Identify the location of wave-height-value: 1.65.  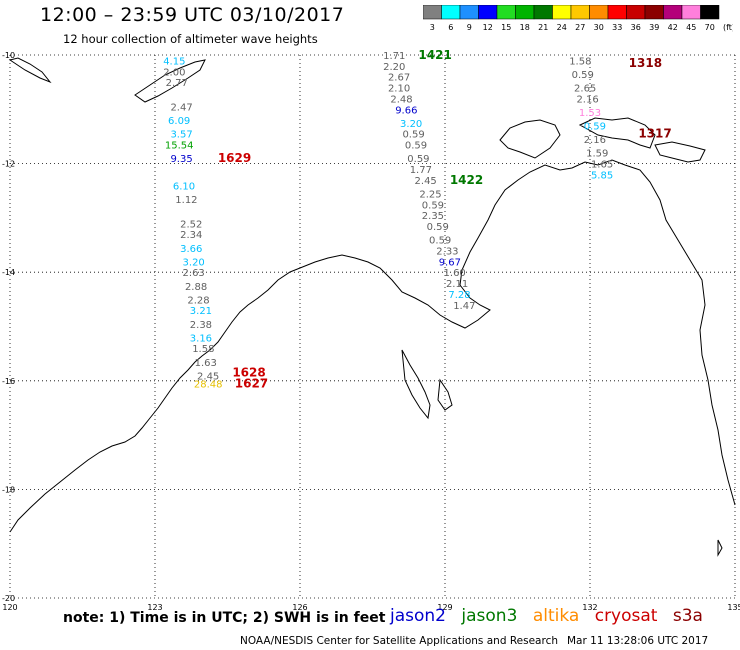
(602, 165).